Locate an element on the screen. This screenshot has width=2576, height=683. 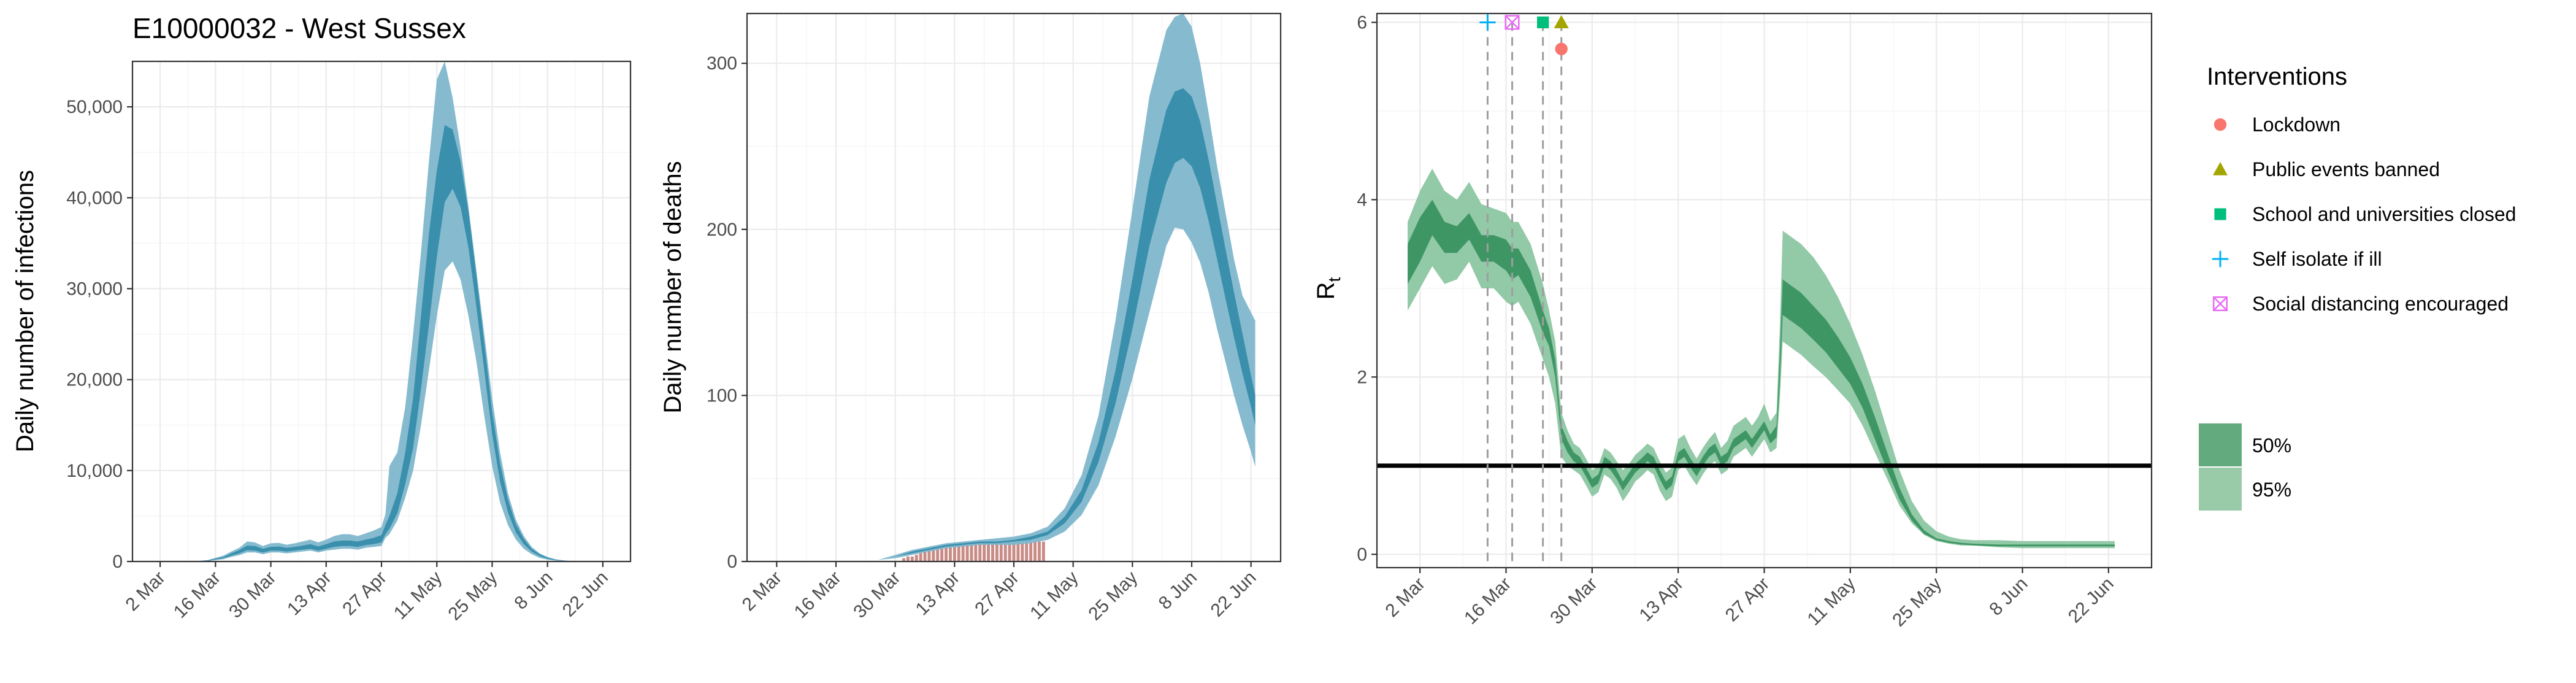
rt-y-axis-title-subscript: t is located at coordinates (1334, 279).